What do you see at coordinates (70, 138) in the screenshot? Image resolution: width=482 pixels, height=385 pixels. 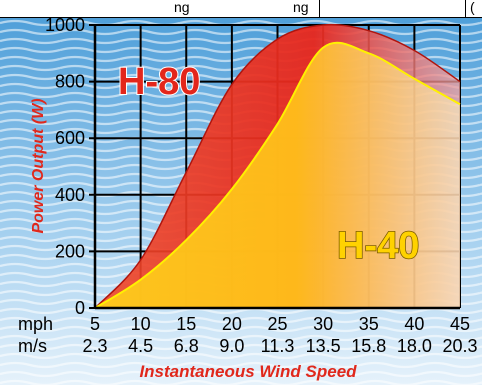 I see `y-tick-label-3: 600` at bounding box center [70, 138].